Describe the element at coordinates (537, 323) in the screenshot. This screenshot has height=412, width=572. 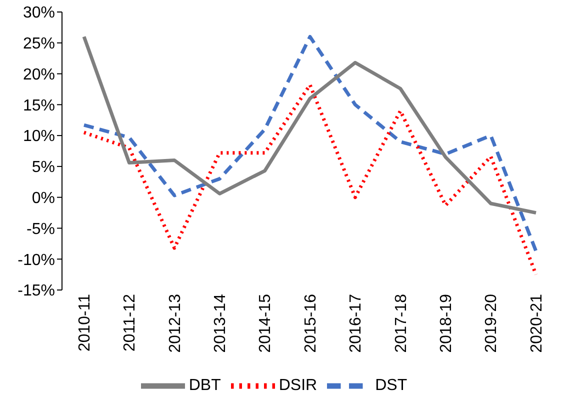
I see `x-tick-label: 2020-21` at that location.